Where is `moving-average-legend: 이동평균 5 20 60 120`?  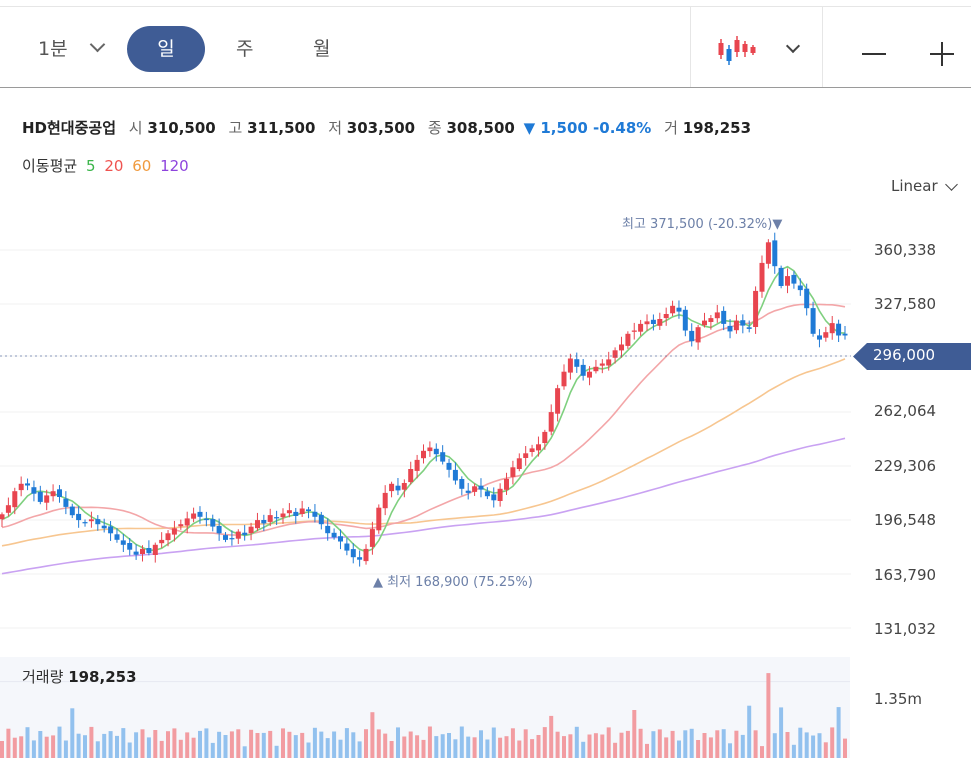 moving-average-legend: 이동평균 5 20 60 120 is located at coordinates (105, 165).